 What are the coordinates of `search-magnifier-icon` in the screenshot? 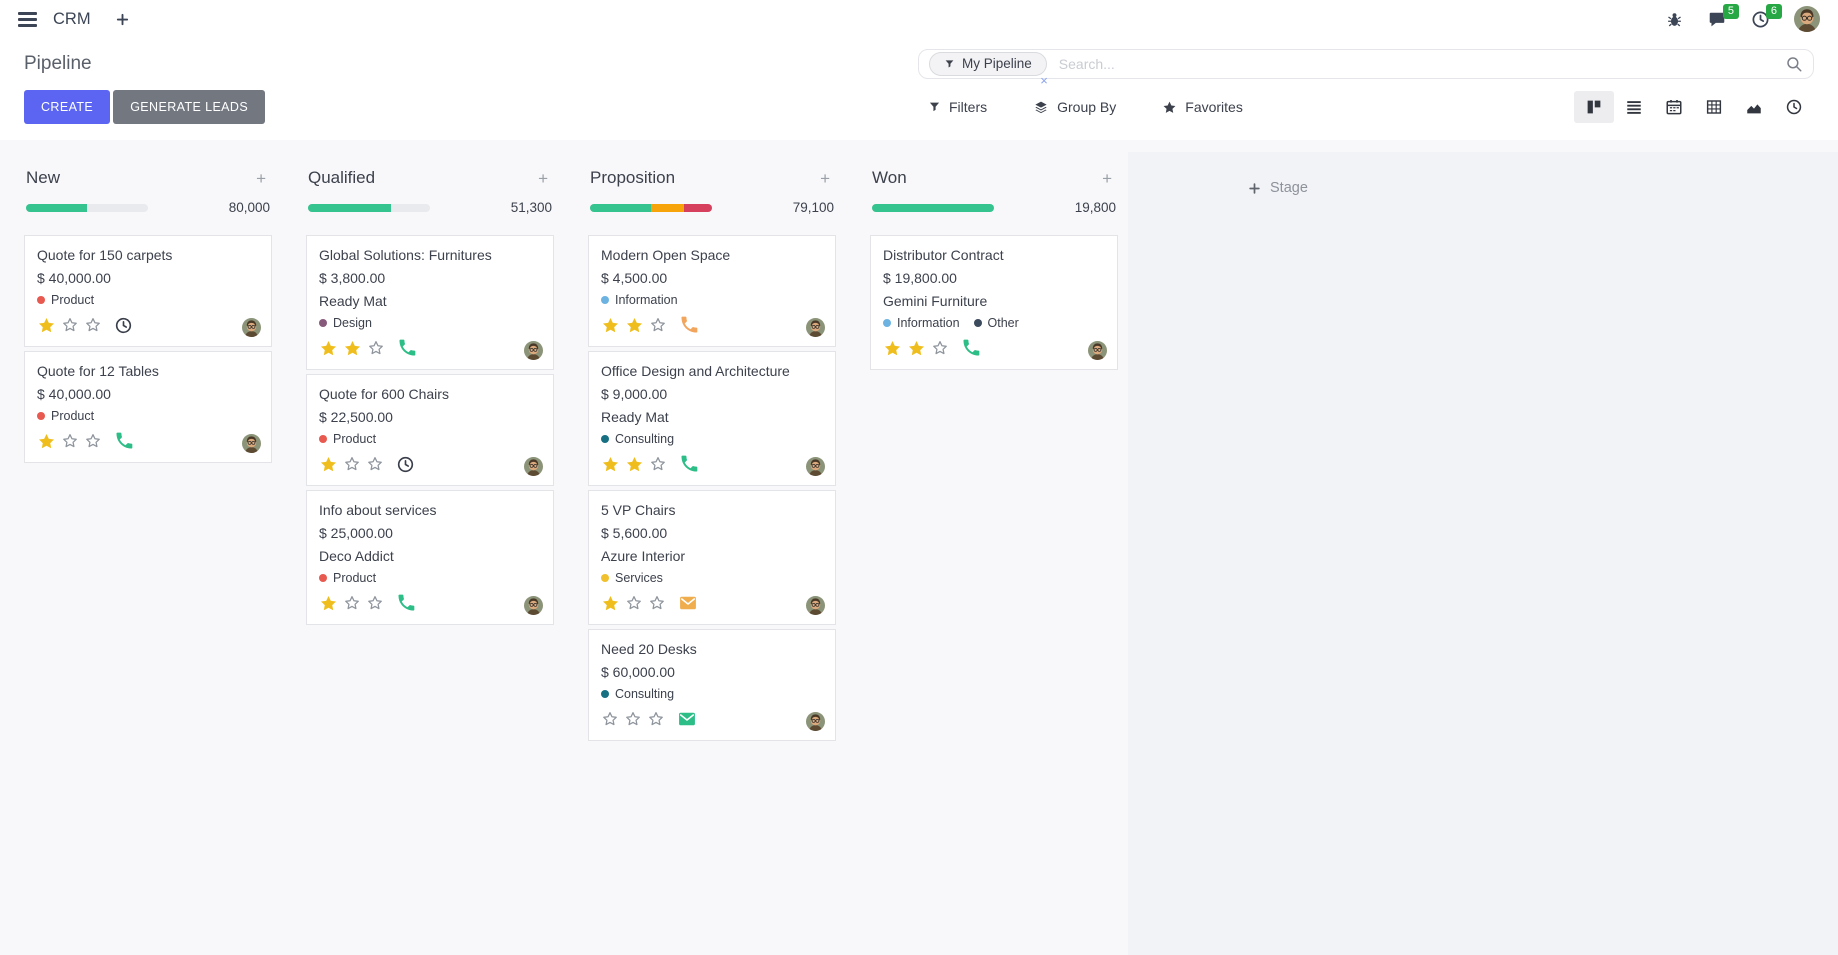 It's located at (1794, 64).